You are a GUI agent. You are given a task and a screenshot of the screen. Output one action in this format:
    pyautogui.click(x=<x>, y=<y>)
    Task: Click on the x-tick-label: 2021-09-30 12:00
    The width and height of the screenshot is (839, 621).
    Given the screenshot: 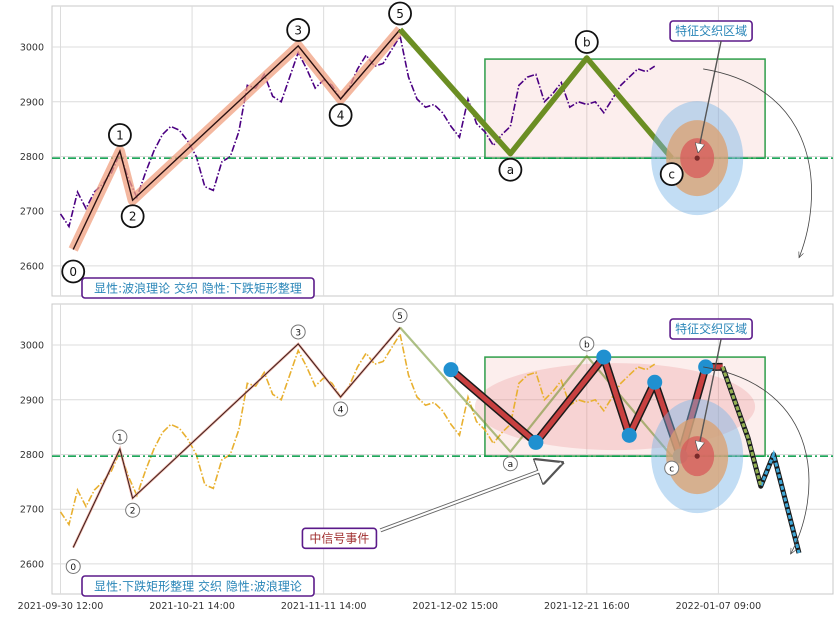 What is the action you would take?
    pyautogui.click(x=61, y=606)
    